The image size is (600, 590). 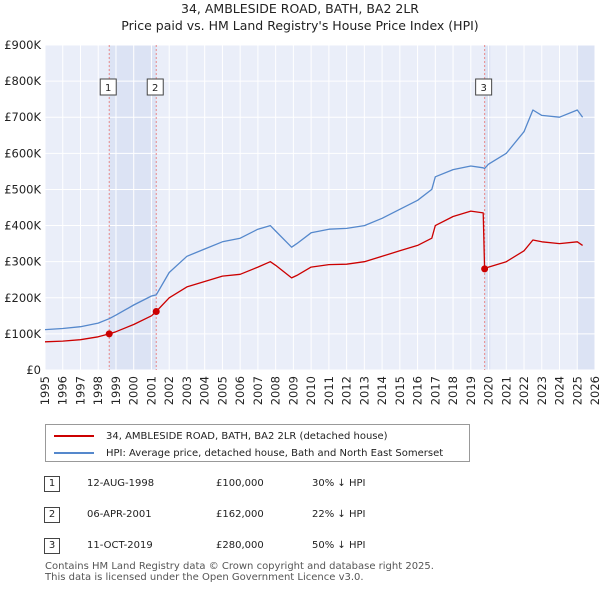 I want to click on x-tick-label: 2011, so click(x=329, y=390).